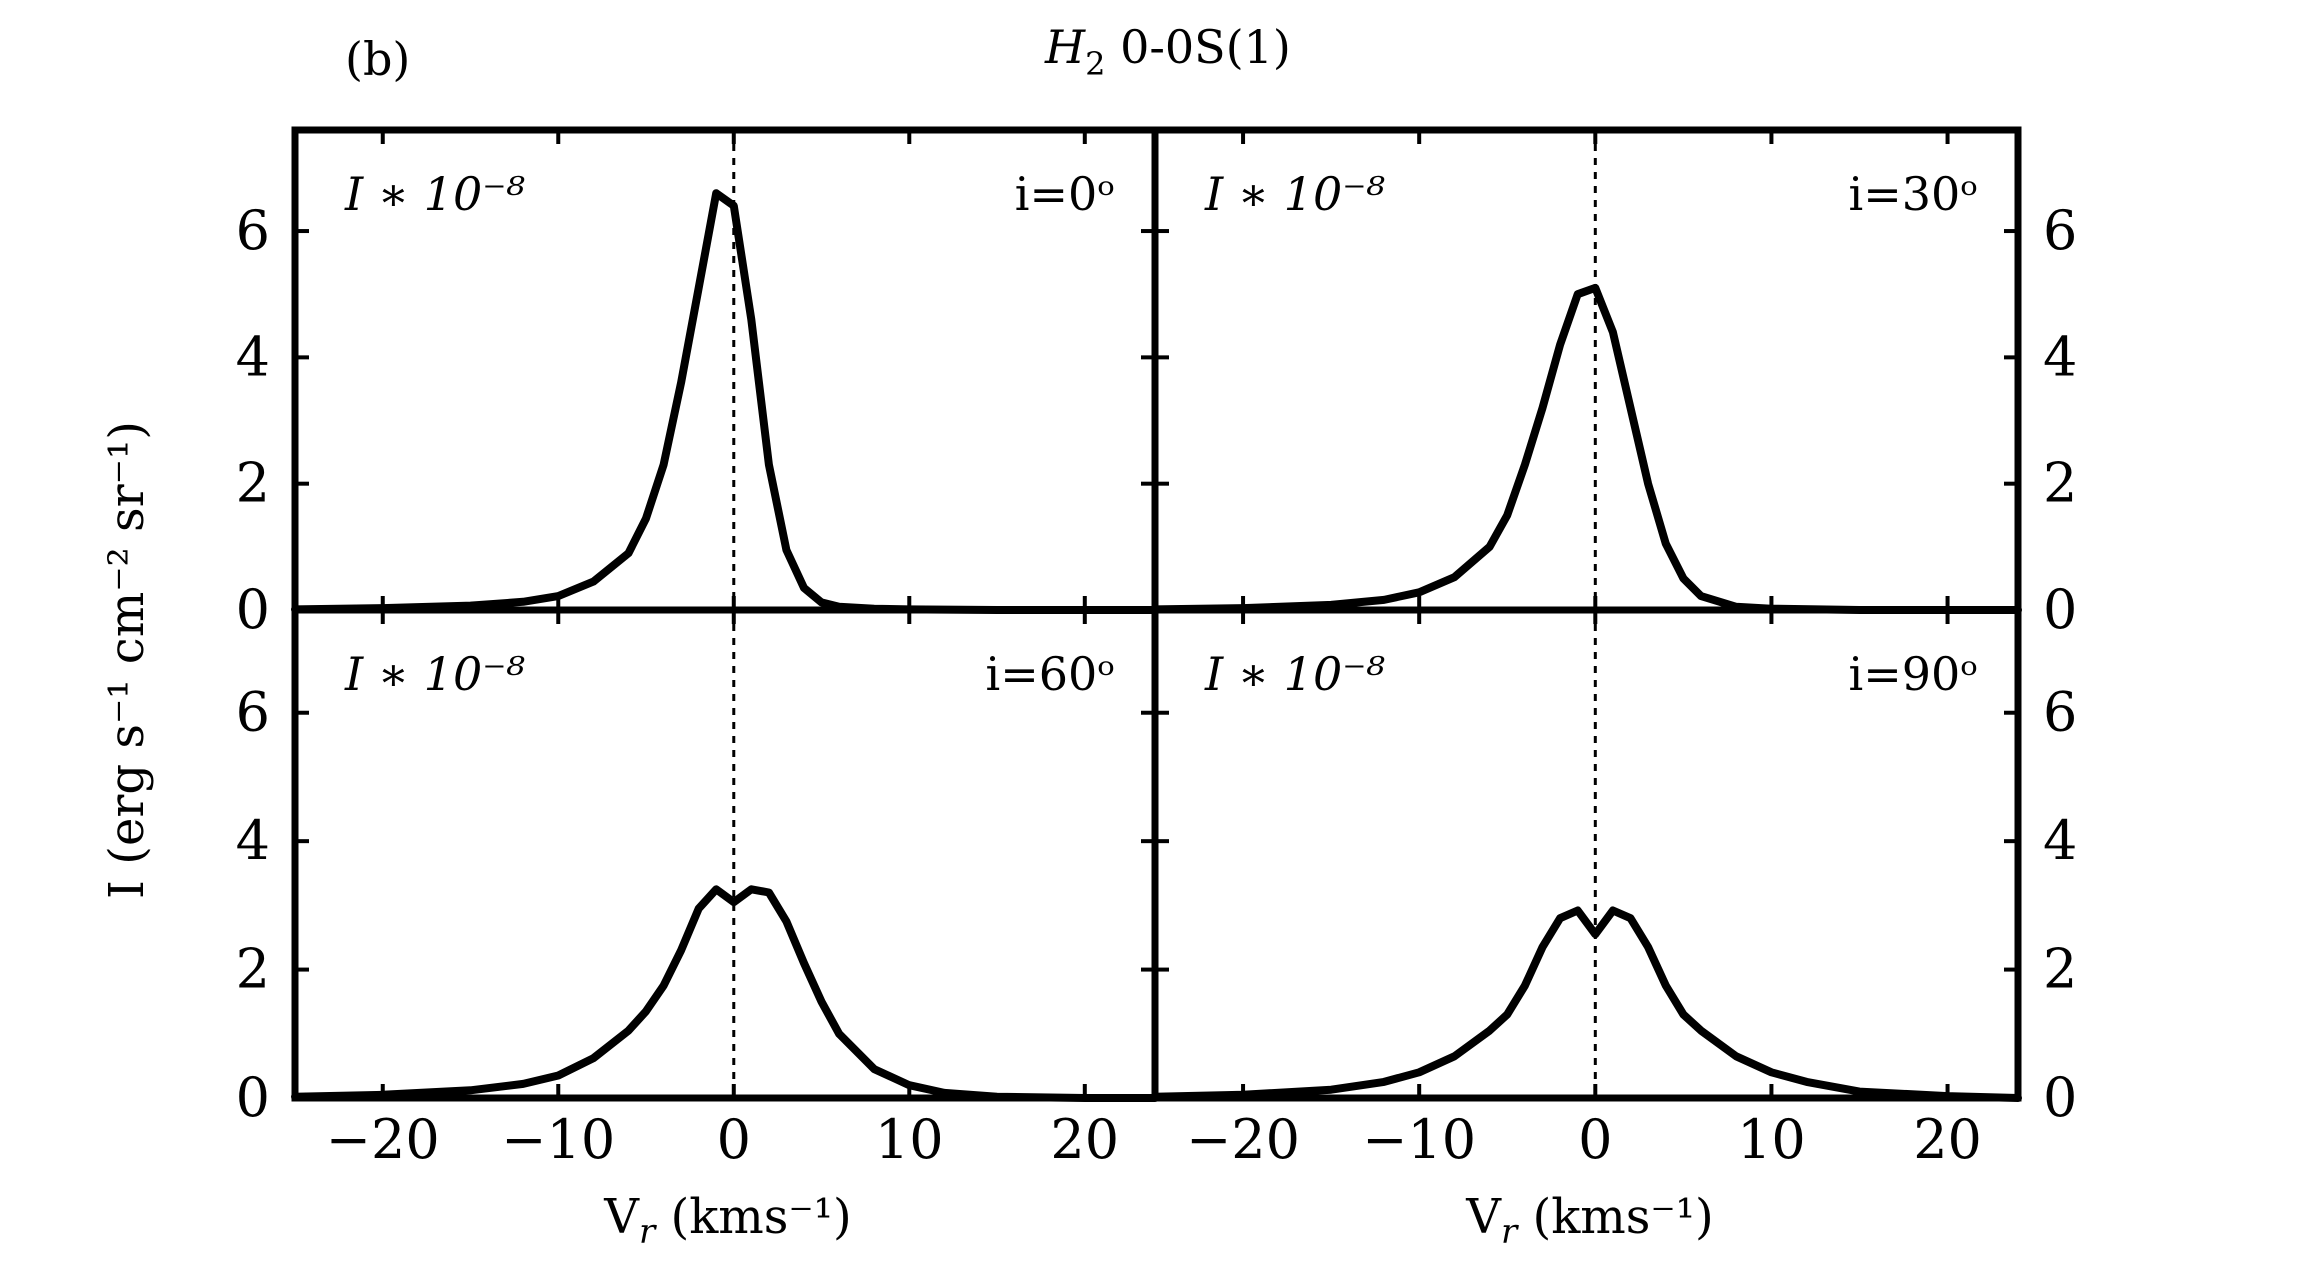 The height and width of the screenshot is (1277, 2318). Describe the element at coordinates (1095, 64) in the screenshot. I see `figure-title-subscript: 2` at that location.